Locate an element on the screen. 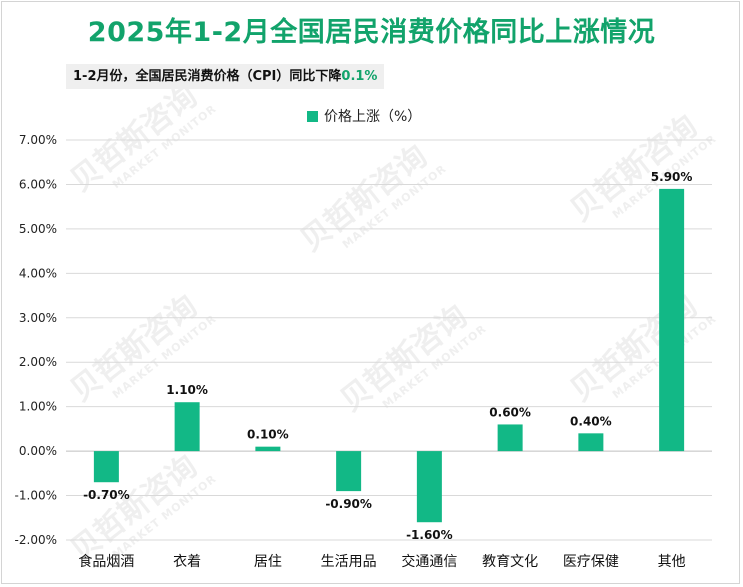 Image resolution: width=743 pixels, height=587 pixels. data-label: -0.90% is located at coordinates (348, 504).